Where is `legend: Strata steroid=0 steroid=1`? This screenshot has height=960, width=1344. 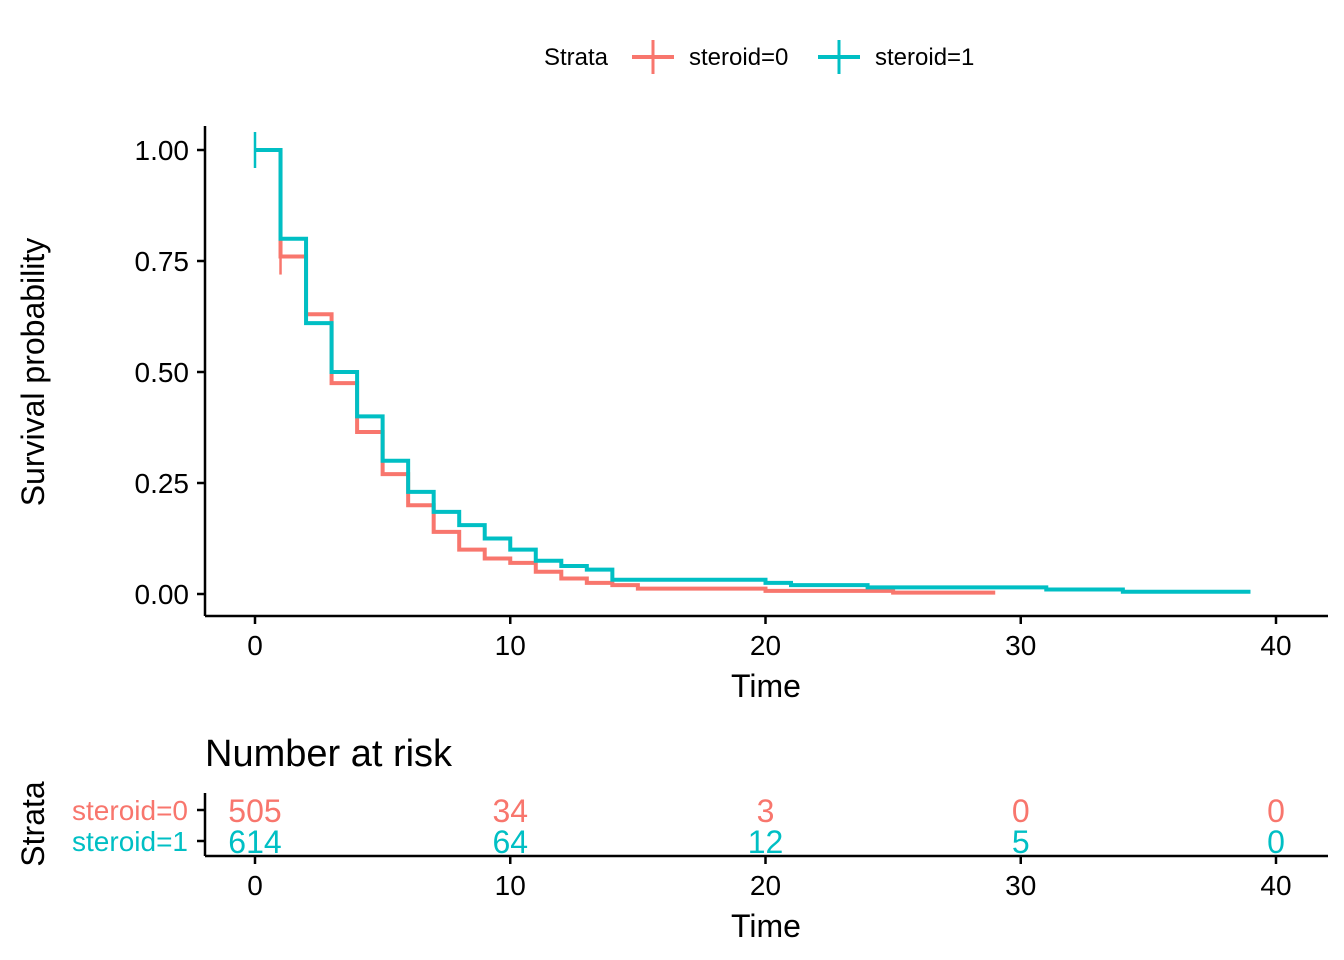 legend: Strata steroid=0 steroid=1 is located at coordinates (759, 57).